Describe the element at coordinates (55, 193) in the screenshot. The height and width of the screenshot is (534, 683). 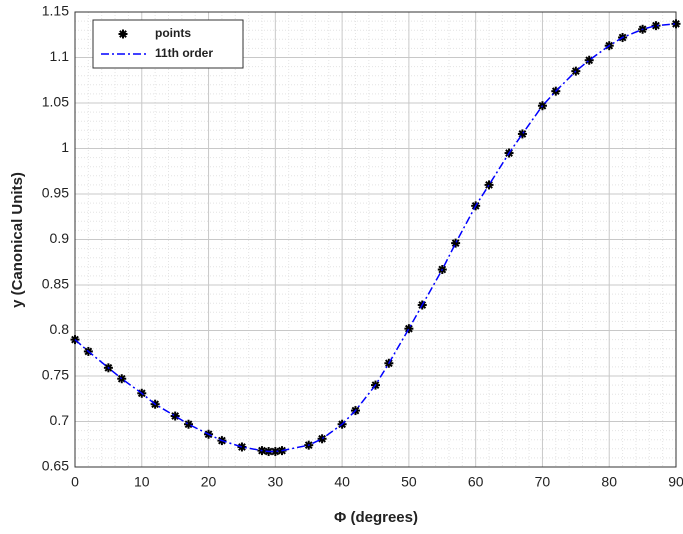
I see `y-tick-label: 0.95` at that location.